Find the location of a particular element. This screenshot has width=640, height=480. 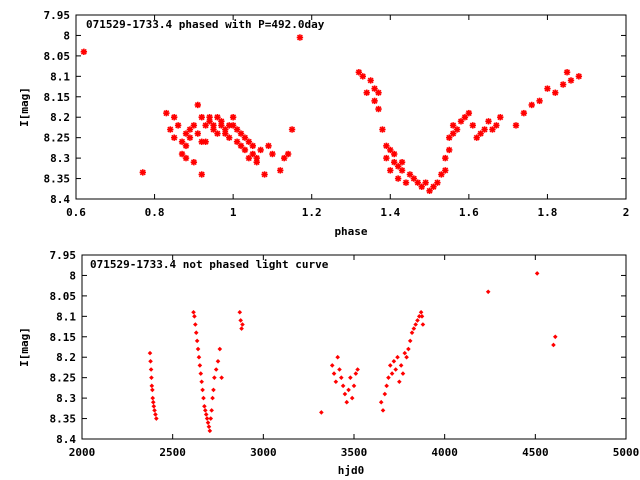

x-tick-label: 1.4 is located at coordinates (390, 212).